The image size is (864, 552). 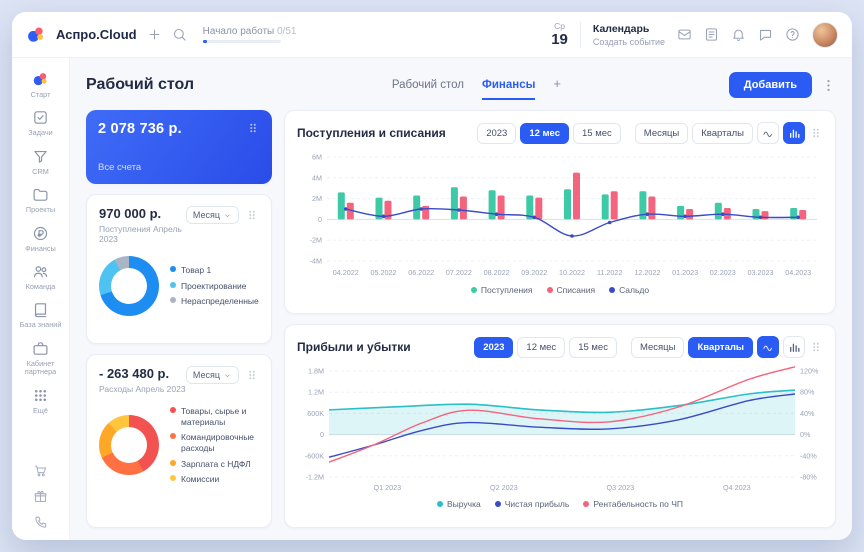 What do you see at coordinates (40, 271) in the screenshot?
I see `team-icon` at bounding box center [40, 271].